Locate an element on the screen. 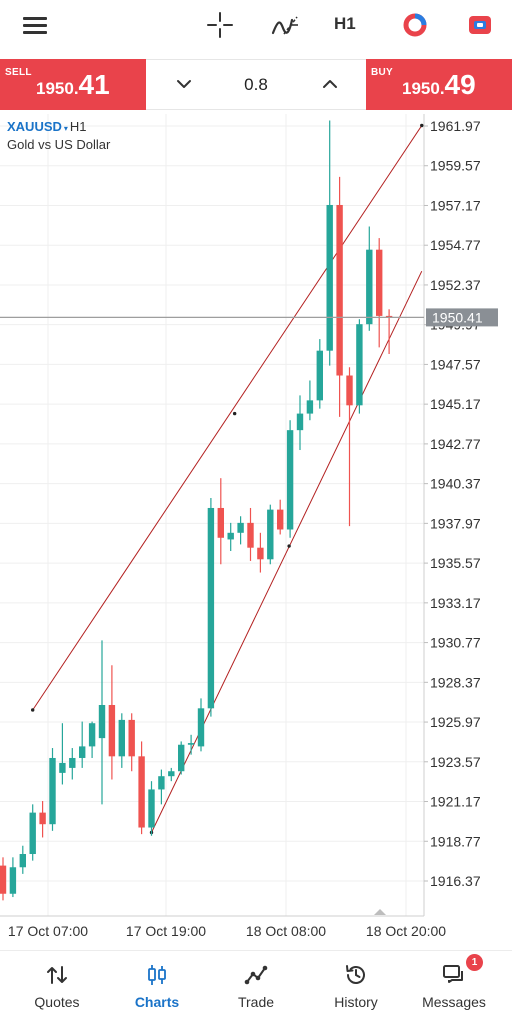 This screenshot has width=512, height=1025. y-tick-label: 1942.77 is located at coordinates (455, 444).